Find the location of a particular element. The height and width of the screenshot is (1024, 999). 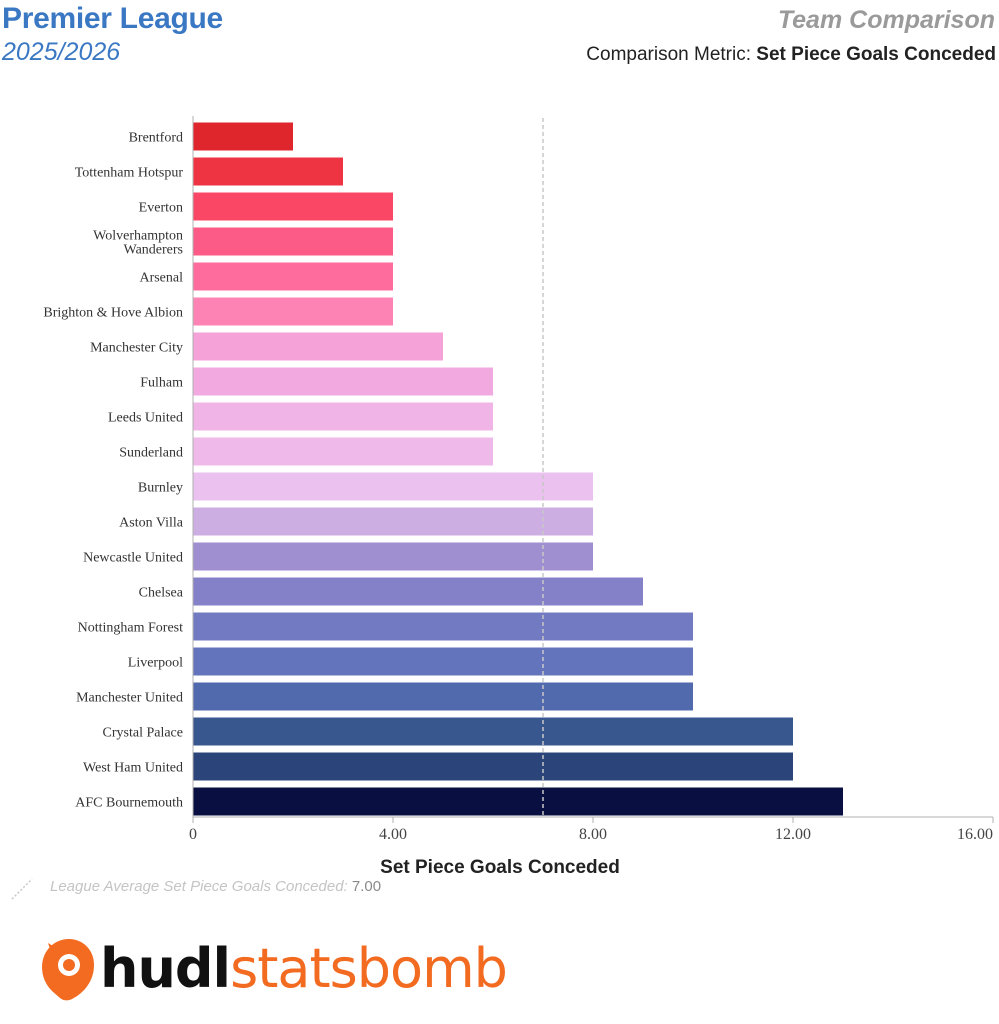

logo-text-hudl: hudl is located at coordinates (165, 968).